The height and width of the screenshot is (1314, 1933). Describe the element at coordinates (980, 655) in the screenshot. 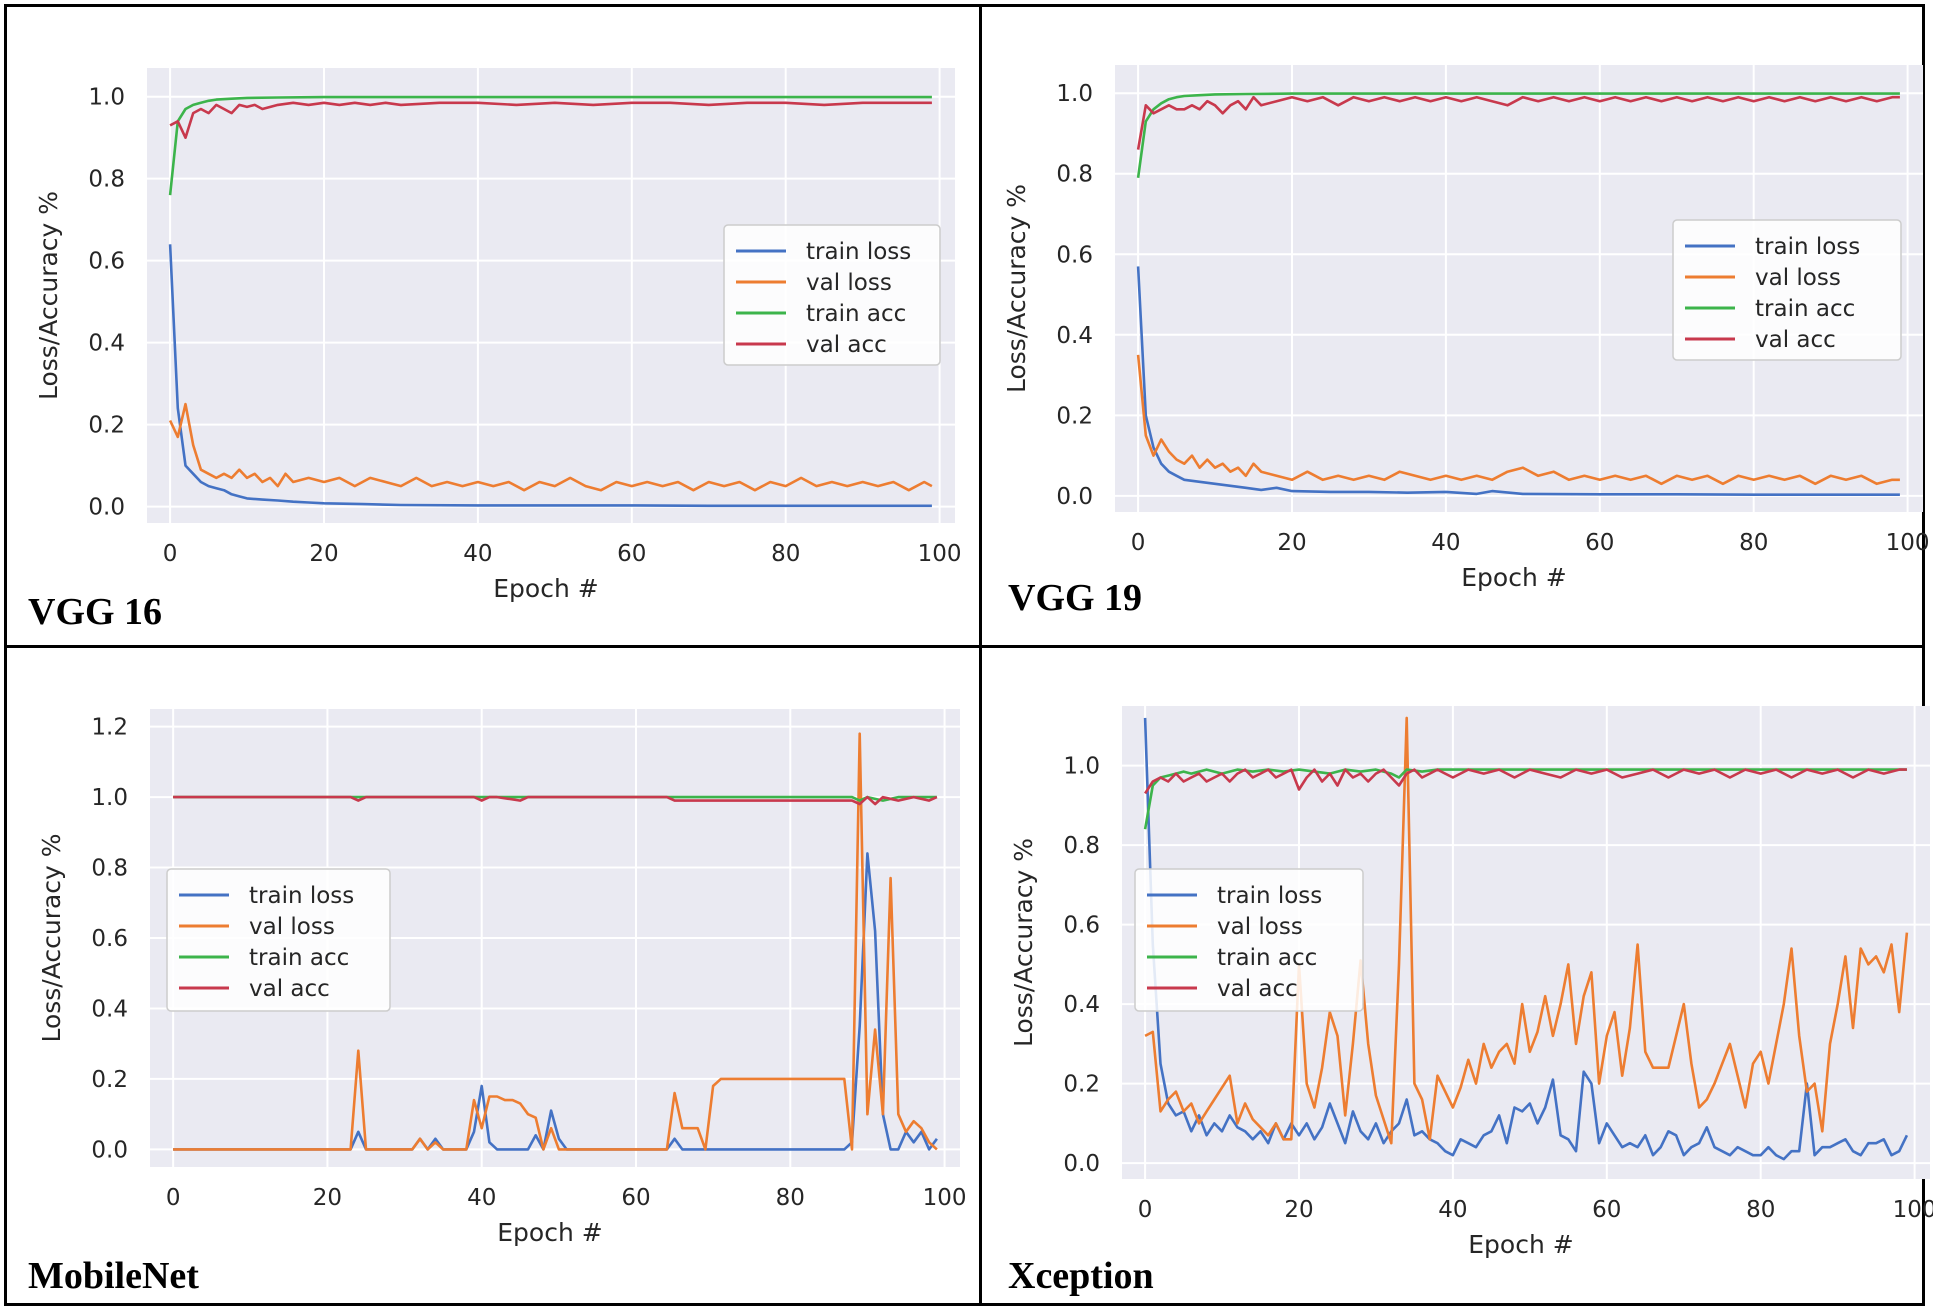

I see `panel-divider-vertical` at that location.